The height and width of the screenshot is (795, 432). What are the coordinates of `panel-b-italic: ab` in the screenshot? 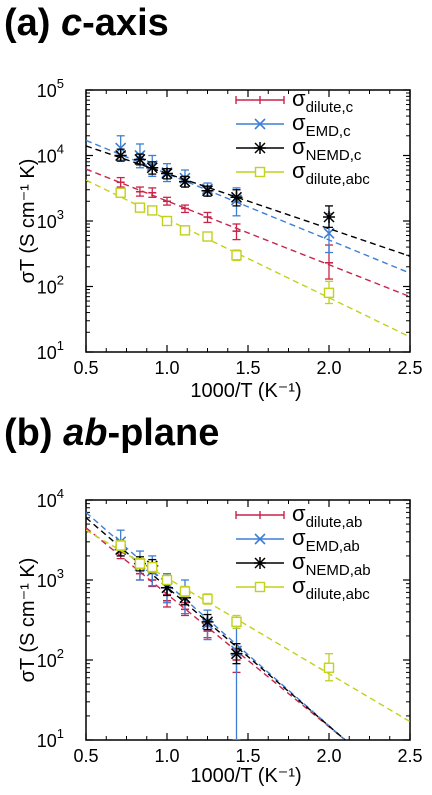 It's located at (85, 433).